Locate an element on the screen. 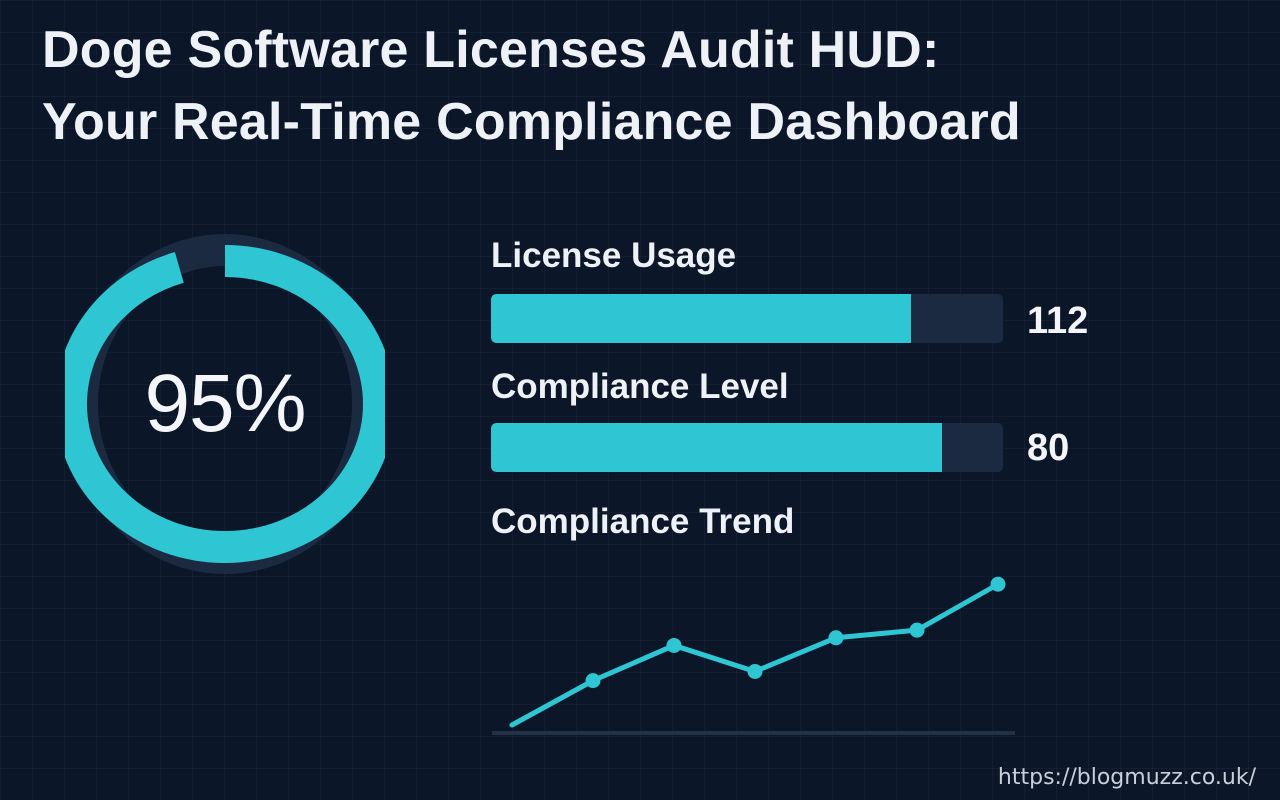 The height and width of the screenshot is (800, 1280). compliance-level-value: 80 is located at coordinates (1048, 448).